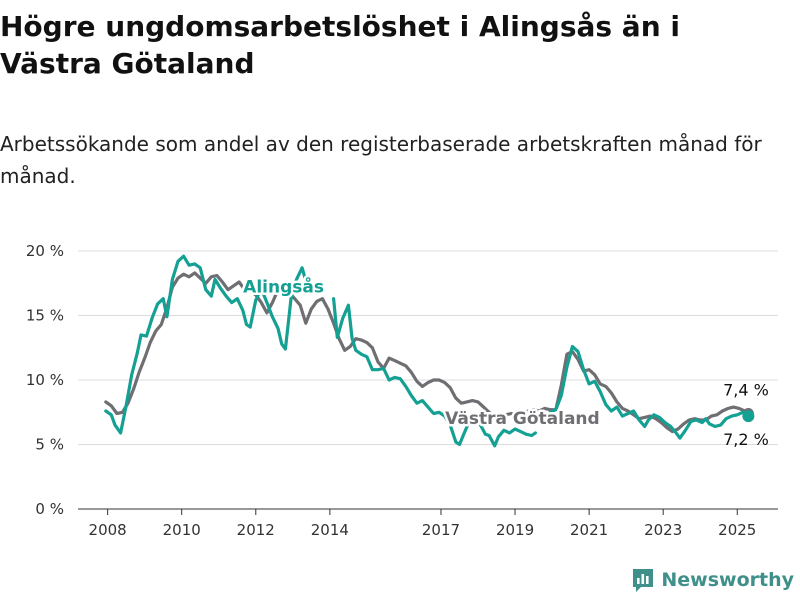 The height and width of the screenshot is (600, 800). I want to click on y-tick-label: 5 %, so click(49, 445).